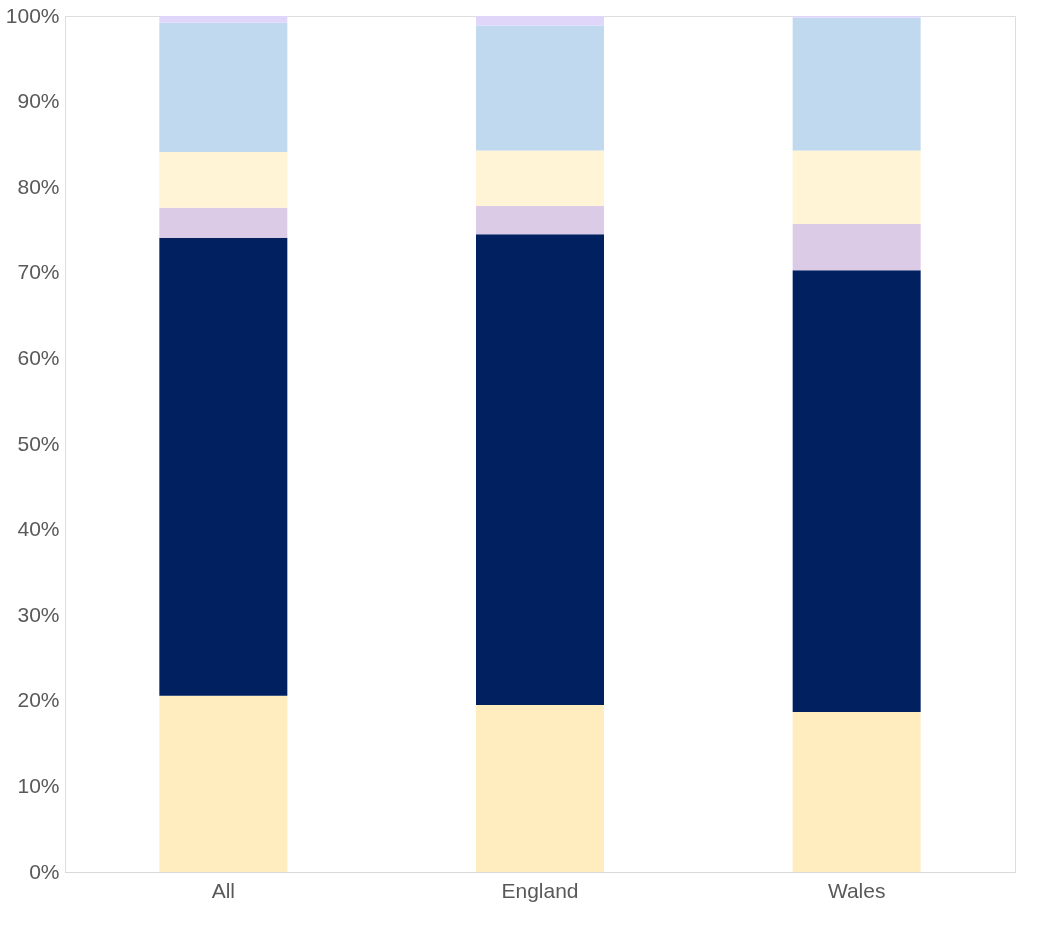 This screenshot has width=1042, height=925. Describe the element at coordinates (32, 15) in the screenshot. I see `y-tick-label: 100%` at that location.